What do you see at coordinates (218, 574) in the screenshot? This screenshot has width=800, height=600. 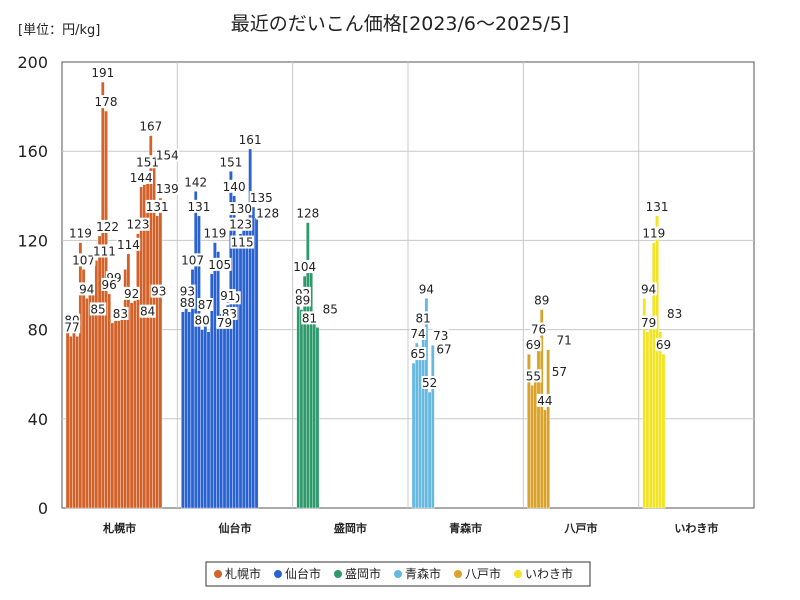 I see `legend-marker` at bounding box center [218, 574].